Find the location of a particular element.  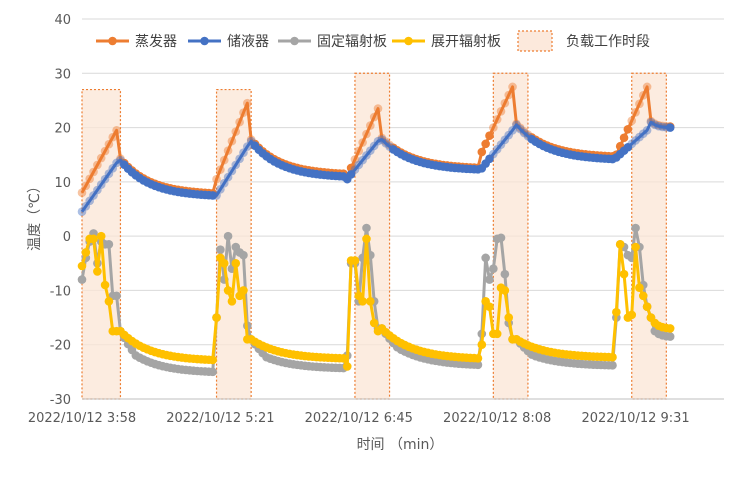

y-tick-label: -10 is located at coordinates (60, 291).